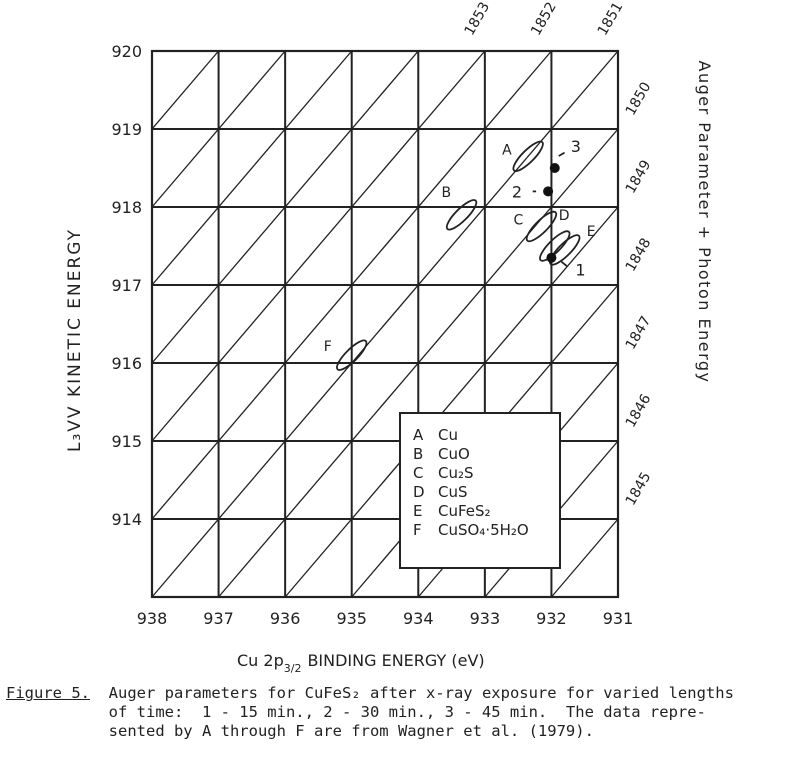  Describe the element at coordinates (483, 530) in the screenshot. I see `legend-label: CuSO₄·5H₂O` at that location.